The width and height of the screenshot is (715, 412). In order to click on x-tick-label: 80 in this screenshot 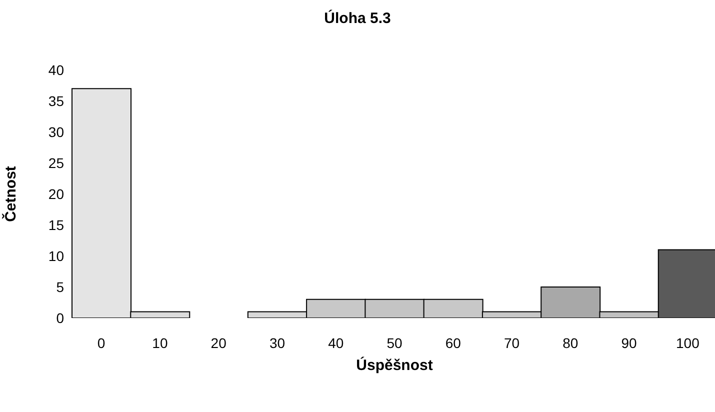, I will do `click(570, 342)`.